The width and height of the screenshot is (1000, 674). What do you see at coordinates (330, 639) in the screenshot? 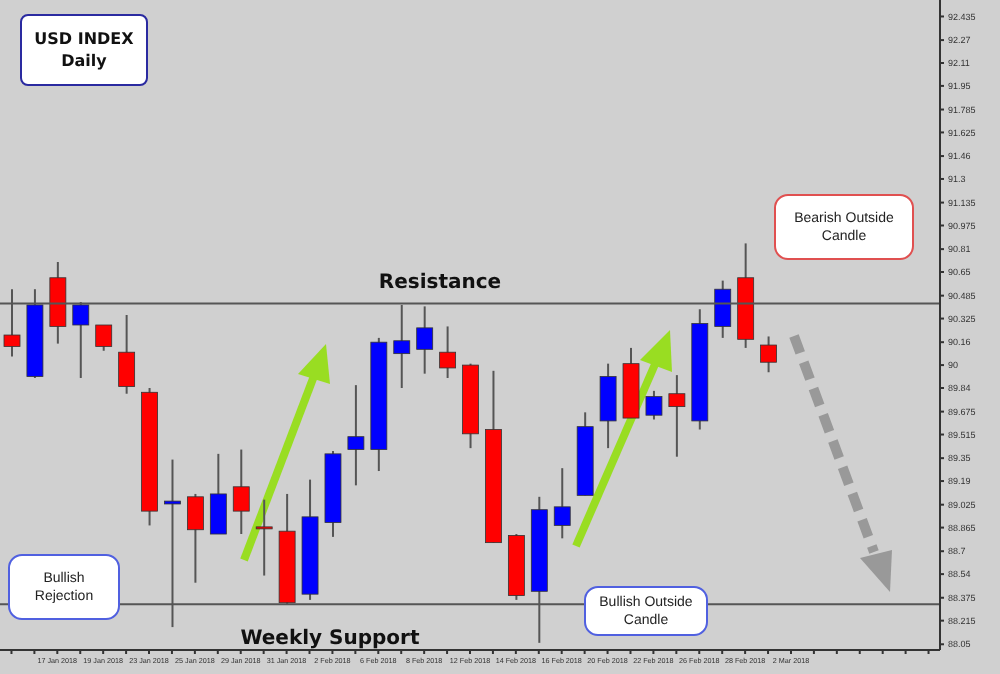
I see `ref-line-label: Weekly Support` at bounding box center [330, 639].